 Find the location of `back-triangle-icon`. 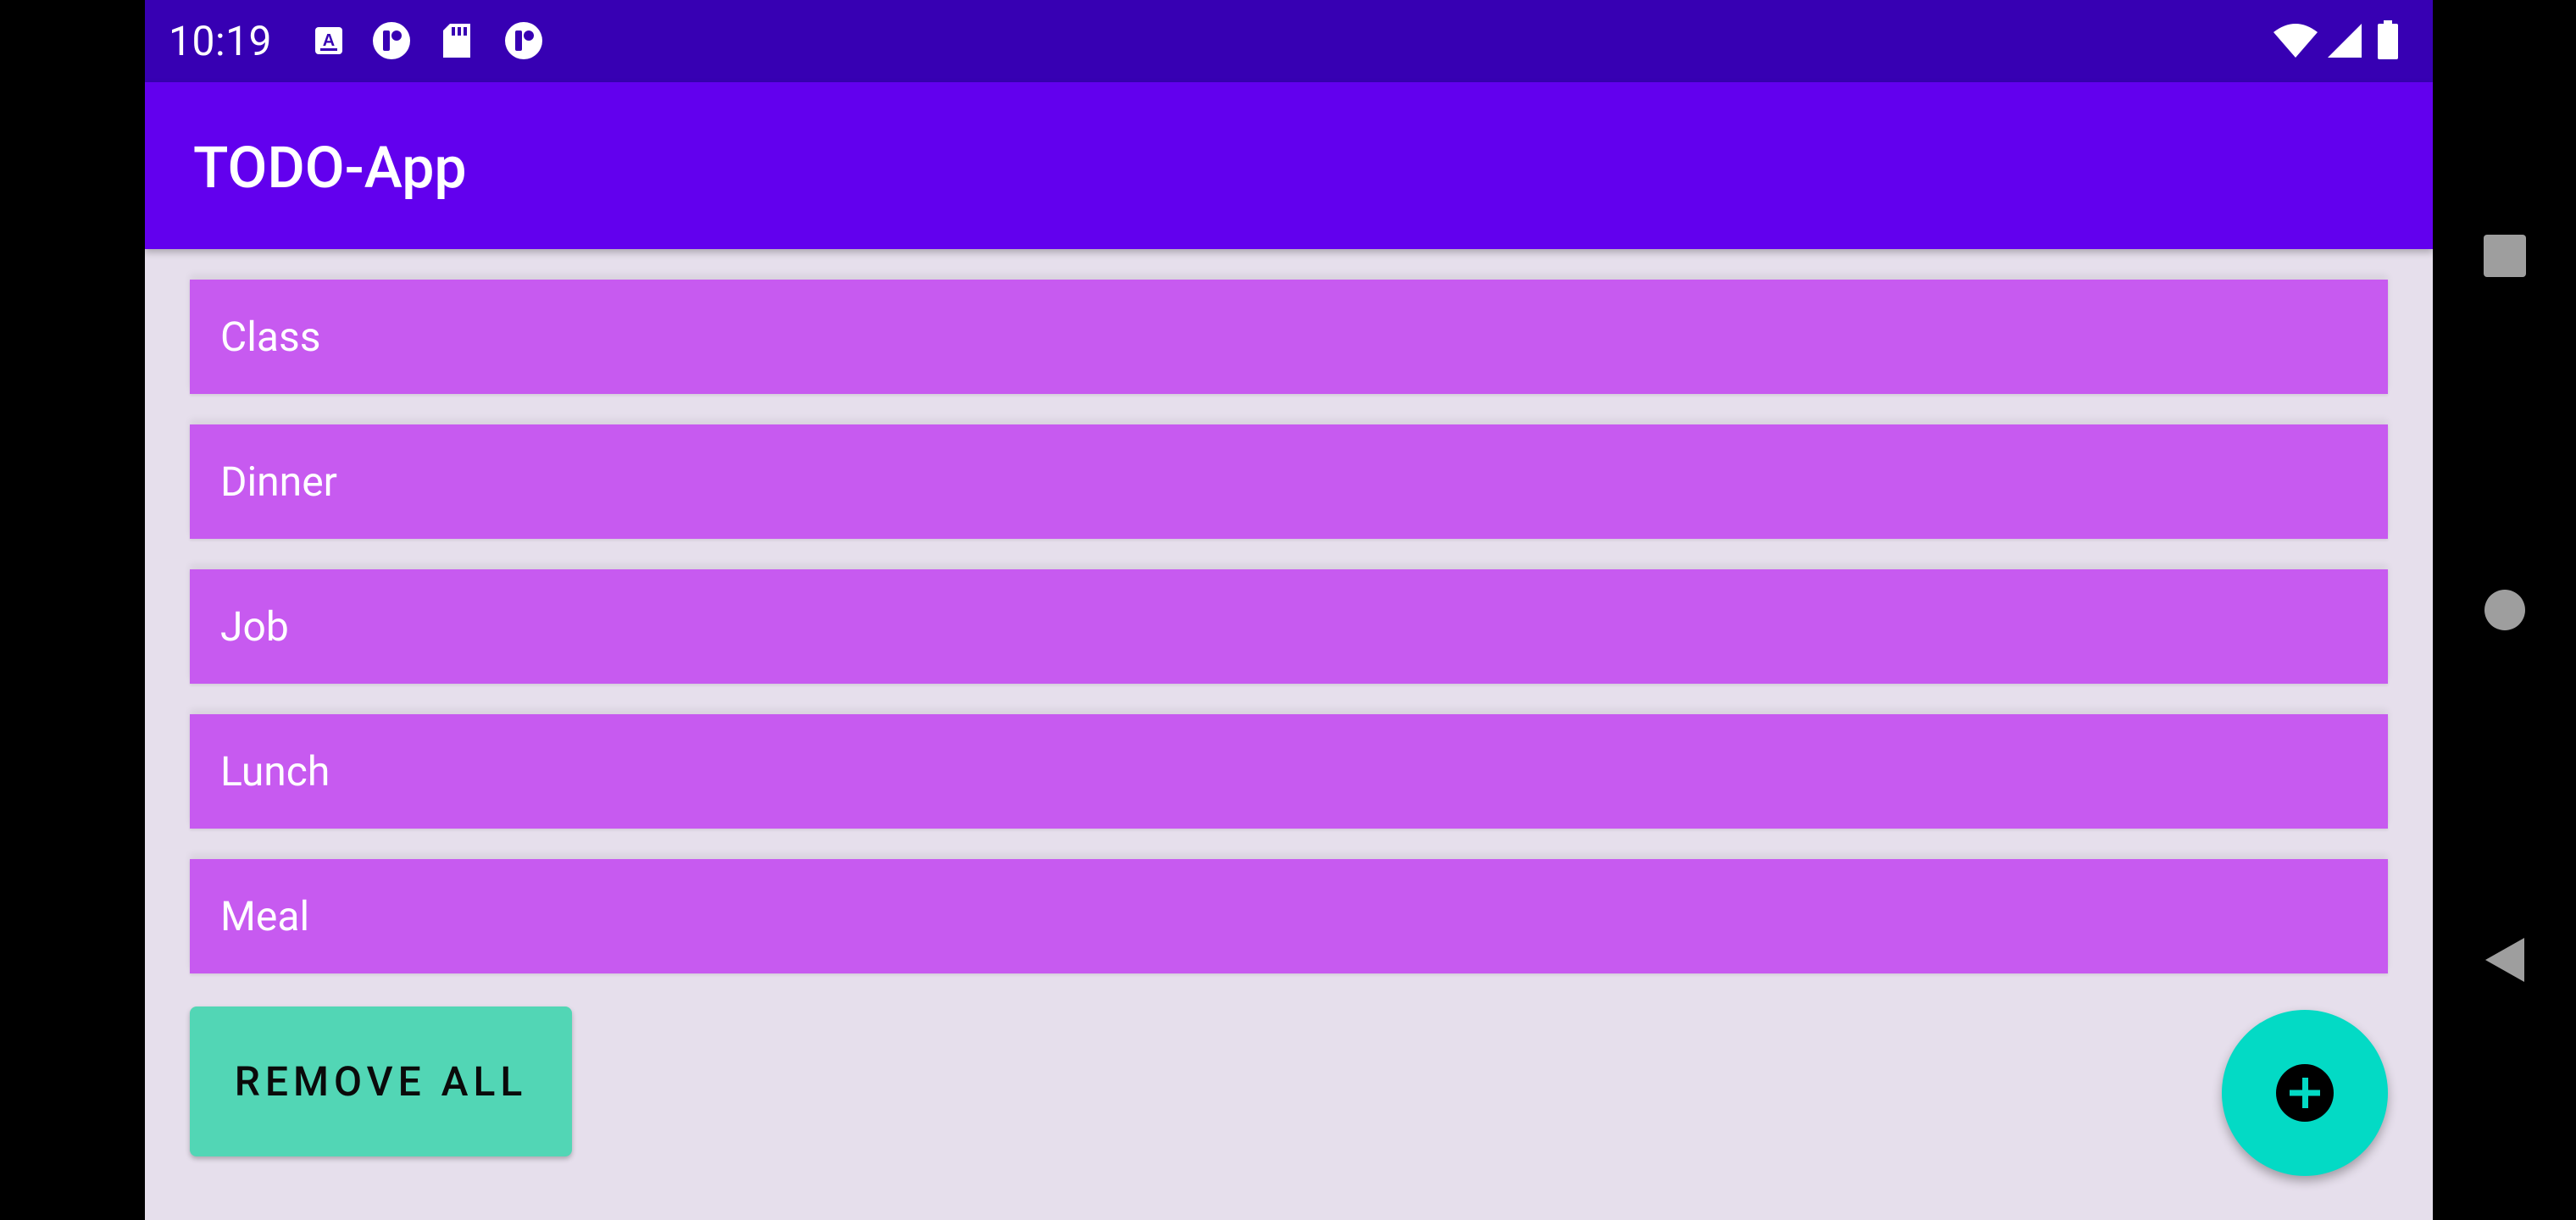

back-triangle-icon is located at coordinates (2505, 960).